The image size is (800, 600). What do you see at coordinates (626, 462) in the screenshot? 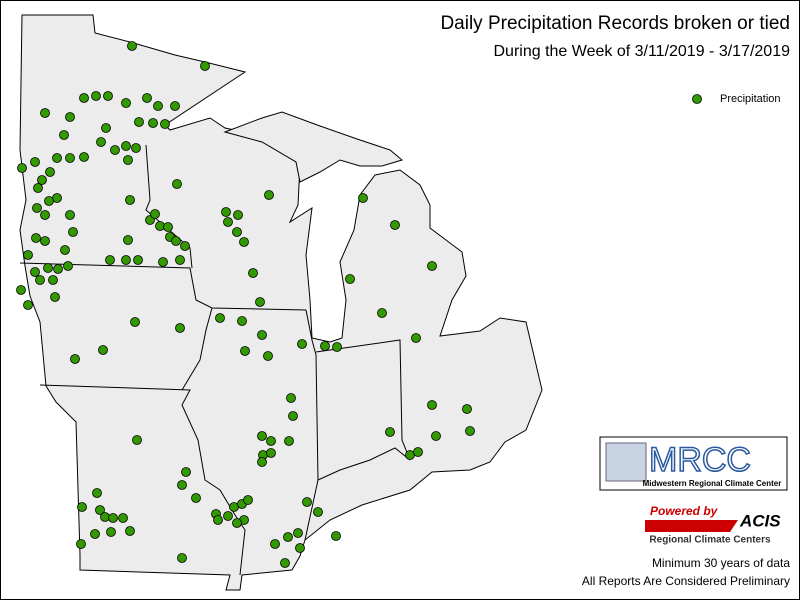
I see `mrcc-logo-map` at bounding box center [626, 462].